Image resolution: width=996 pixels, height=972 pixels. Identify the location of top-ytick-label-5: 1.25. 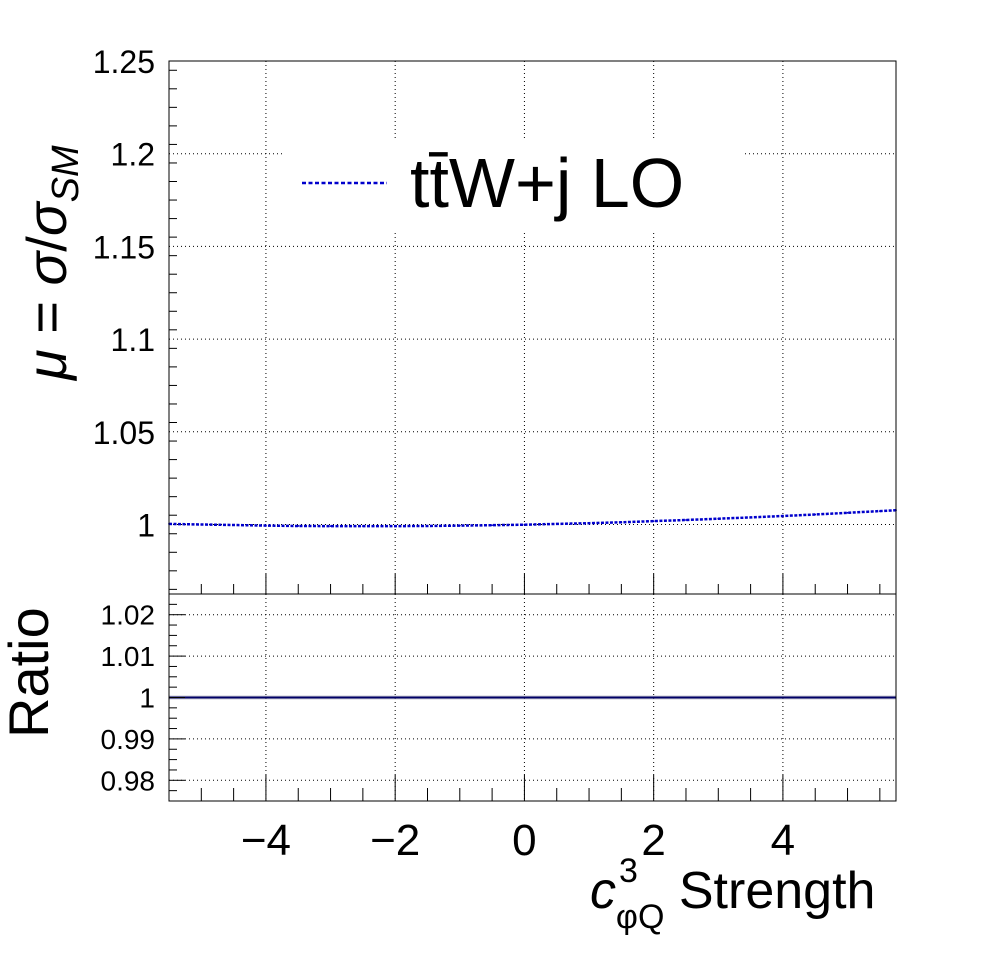
(124, 62).